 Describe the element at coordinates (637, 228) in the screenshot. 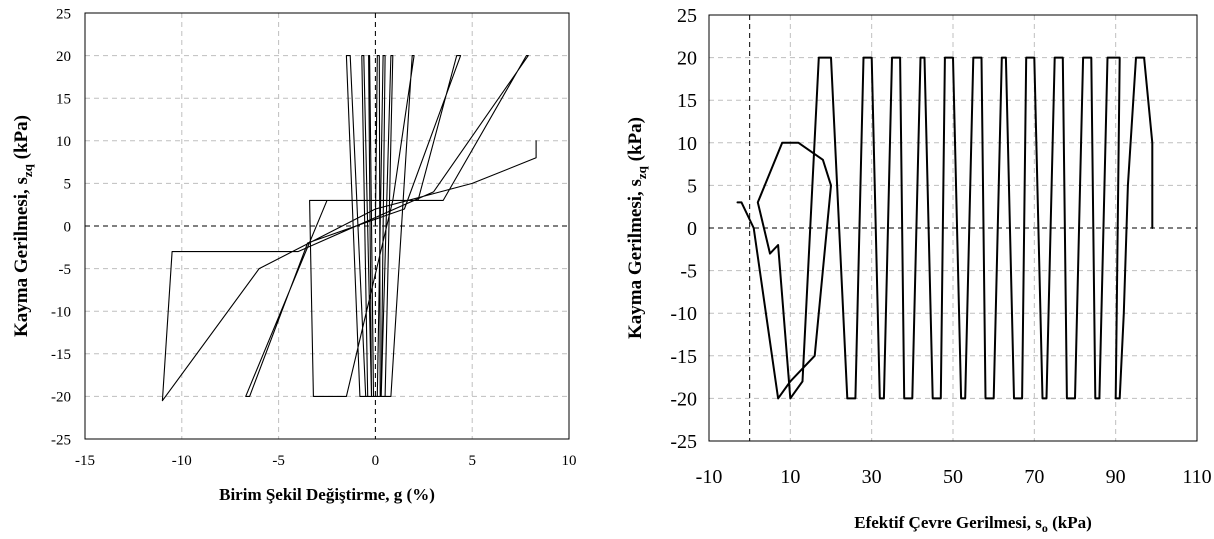

I see `chart-right-y-axis-title: Kayma Gerilmesi, szq (kPa)` at that location.